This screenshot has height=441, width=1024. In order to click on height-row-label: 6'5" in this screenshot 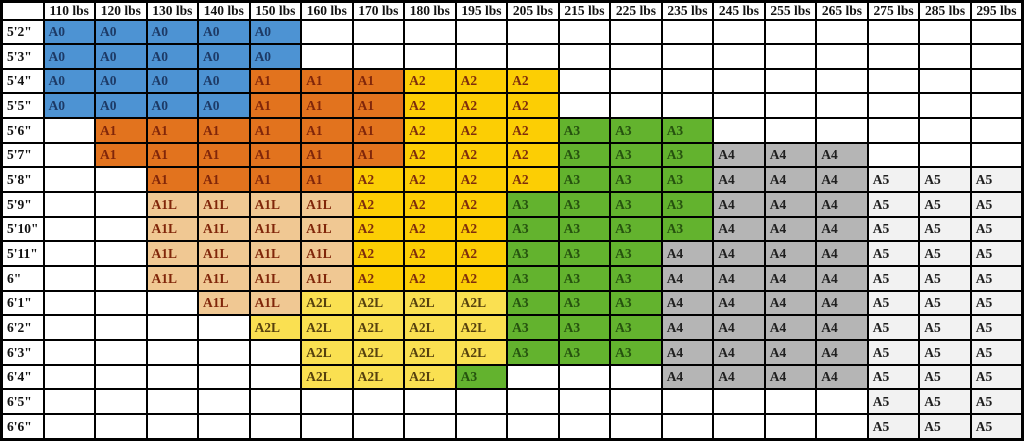, I will do `click(22, 401)`.